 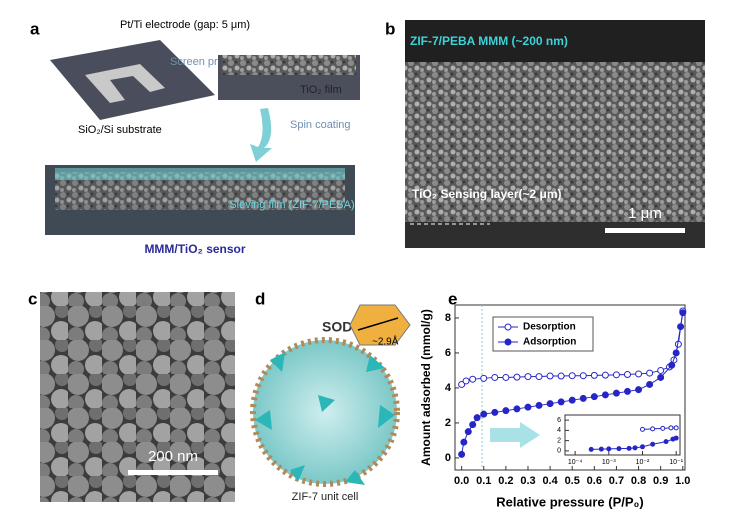 I want to click on x-tick-label: 0.3, so click(x=527, y=481).